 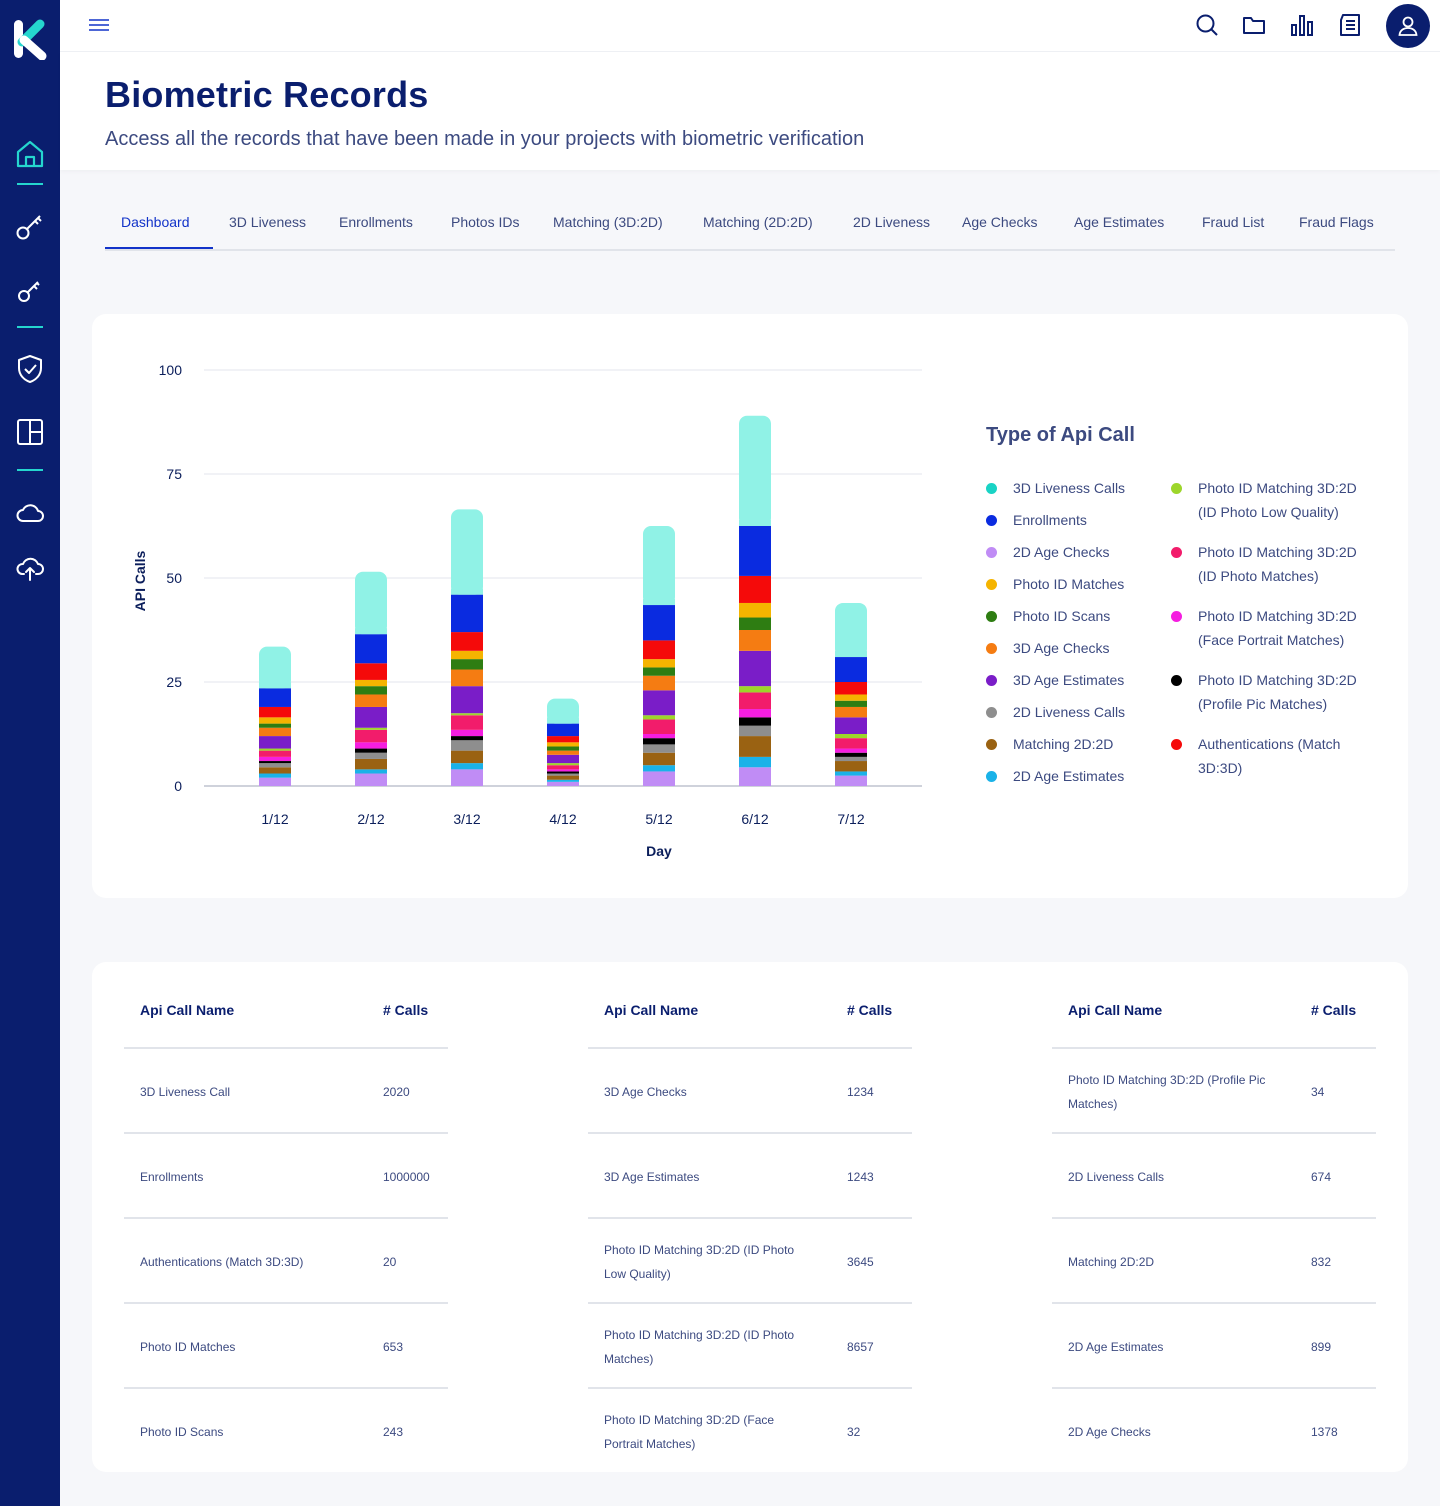 What do you see at coordinates (758, 222) in the screenshot?
I see `tab-matching-2d-2d: Matching (2D:2D)` at bounding box center [758, 222].